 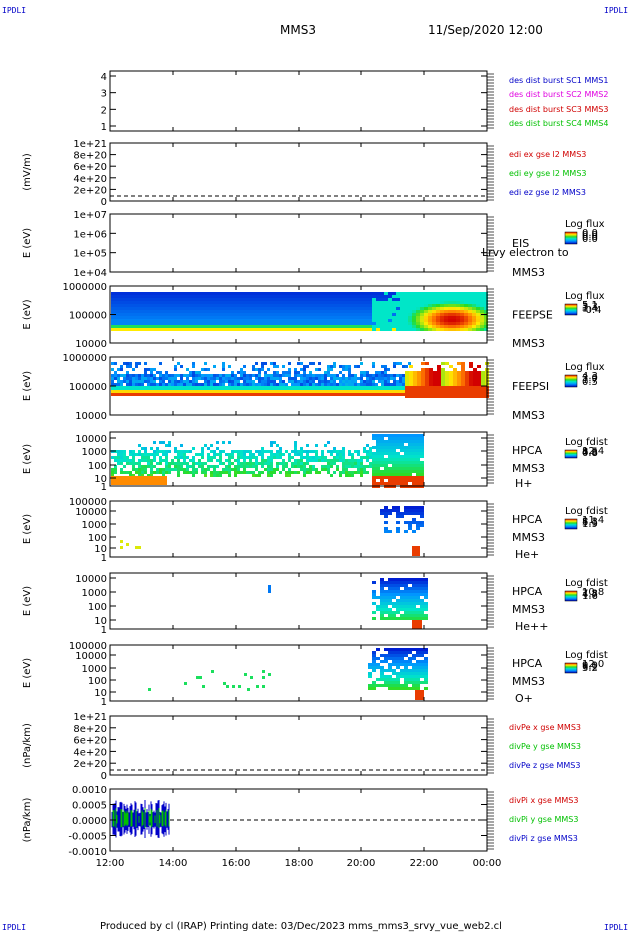 I want to click on panel-content, so click(x=267, y=461).